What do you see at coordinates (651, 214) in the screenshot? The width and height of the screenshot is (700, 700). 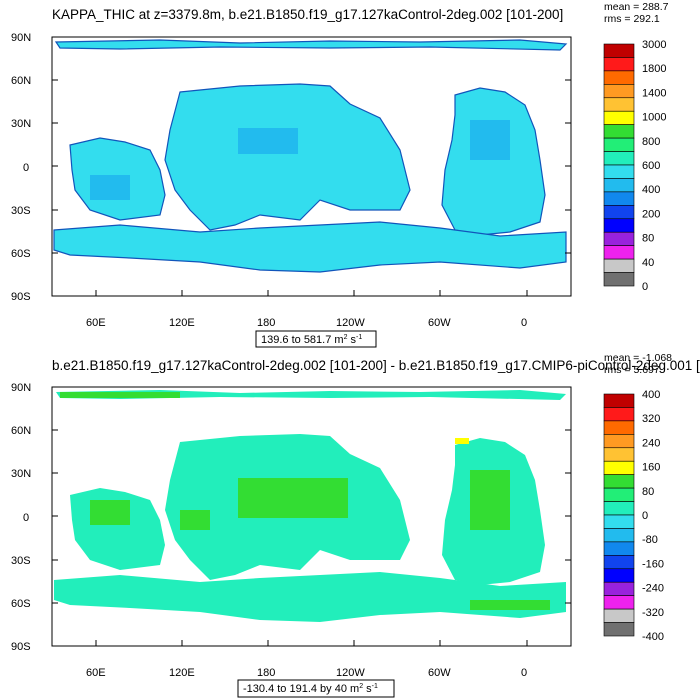 I see `colorbar-label: 200` at bounding box center [651, 214].